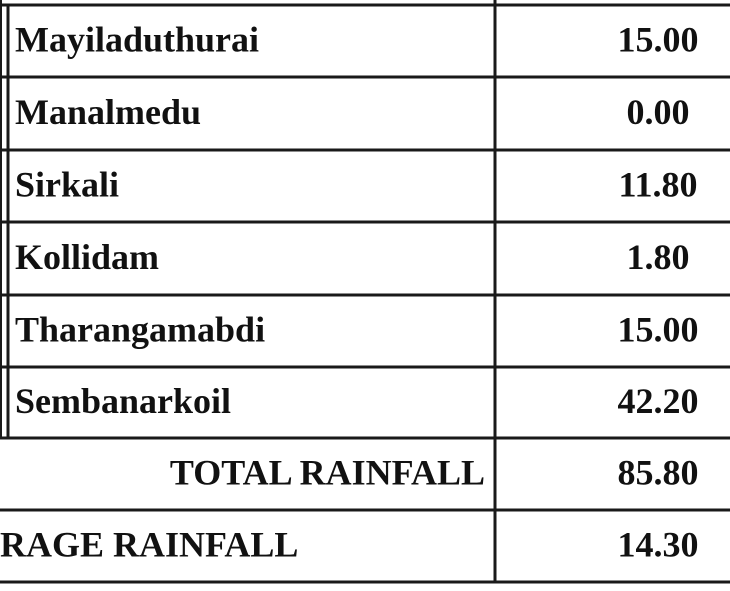  What do you see at coordinates (657, 184) in the screenshot?
I see `rainfall-value: 11.80` at bounding box center [657, 184].